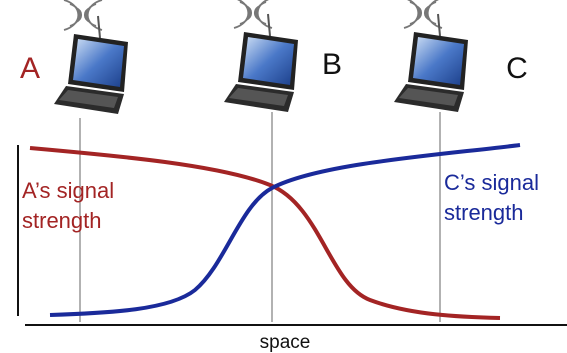 Image resolution: width=567 pixels, height=353 pixels. Describe the element at coordinates (517, 68) in the screenshot. I see `node-label: C` at that location.